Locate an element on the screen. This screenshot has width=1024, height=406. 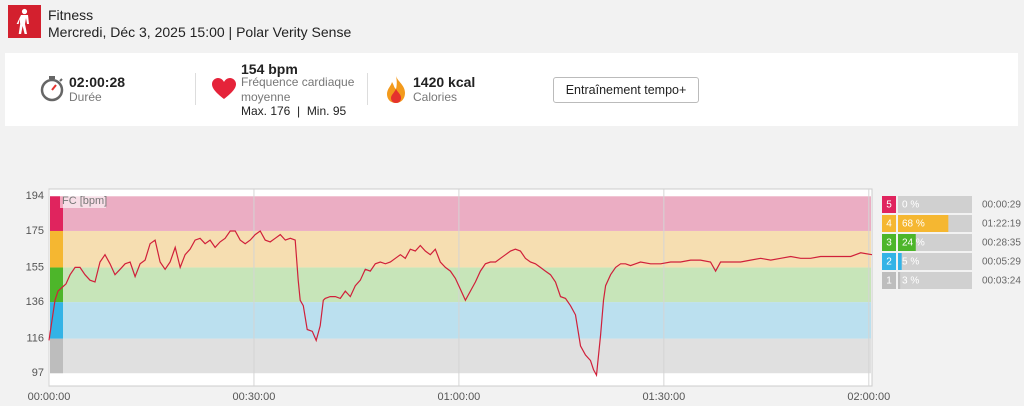
x-tick-label: 02:00:00 is located at coordinates (868, 397).